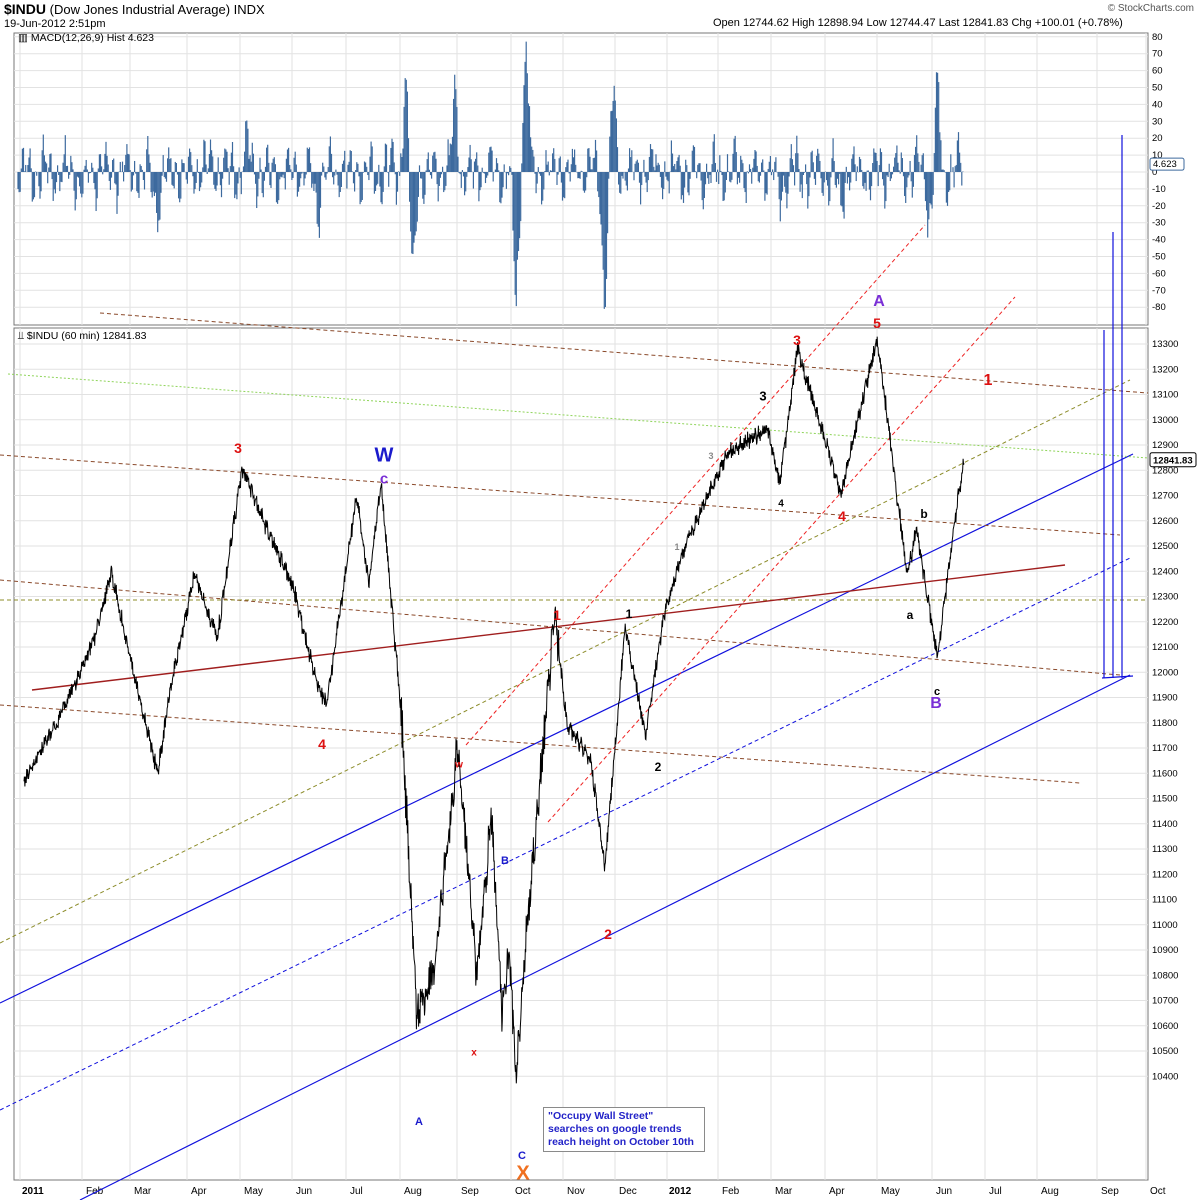 Image resolution: width=1200 pixels, height=1200 pixels. I want to click on macd-value-tag-text: 4.623, so click(1165, 164).